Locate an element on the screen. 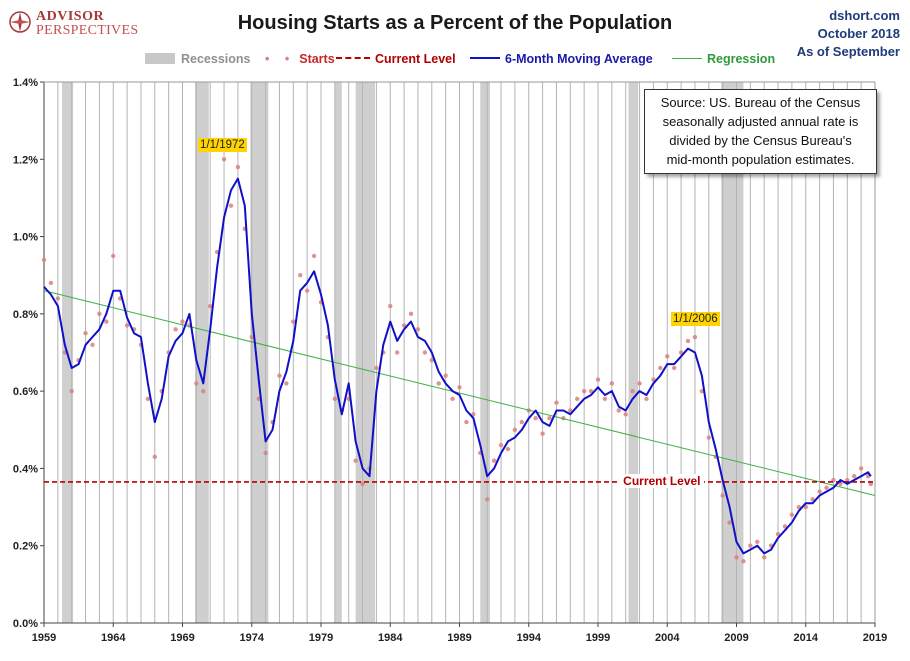 This screenshot has width=910, height=661. legend-recessions-label: Recessions is located at coordinates (216, 59).